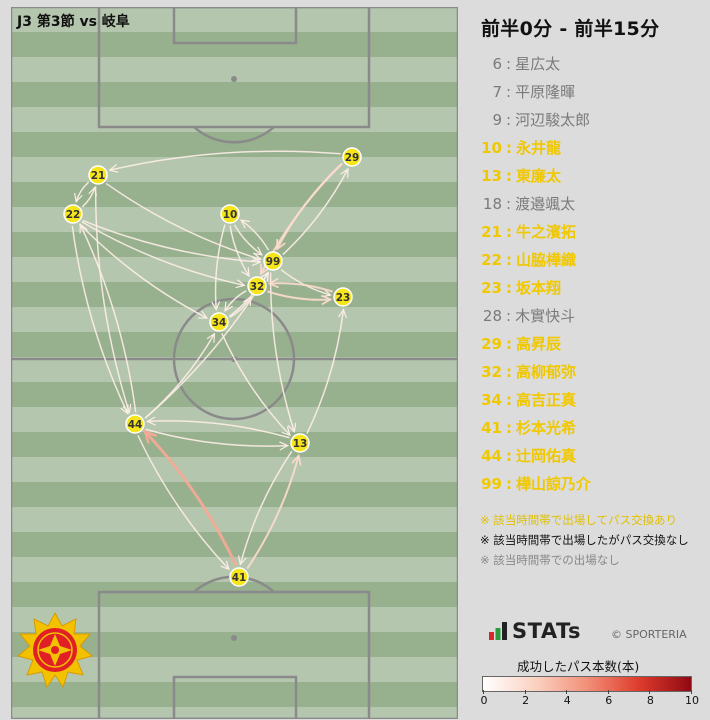 The image size is (710, 720). Describe the element at coordinates (593, 232) in the screenshot. I see `player-row: 21: 牛之濱拓` at that location.